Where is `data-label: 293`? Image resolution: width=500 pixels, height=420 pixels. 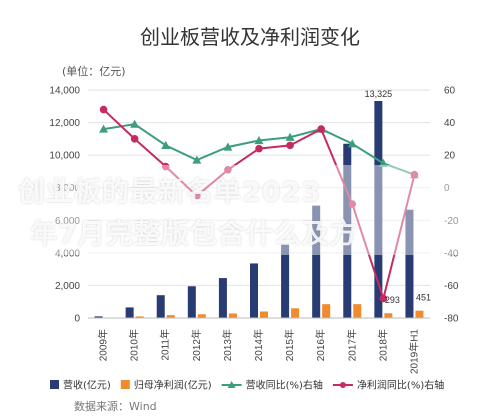 data-label: 293 is located at coordinates (392, 300).